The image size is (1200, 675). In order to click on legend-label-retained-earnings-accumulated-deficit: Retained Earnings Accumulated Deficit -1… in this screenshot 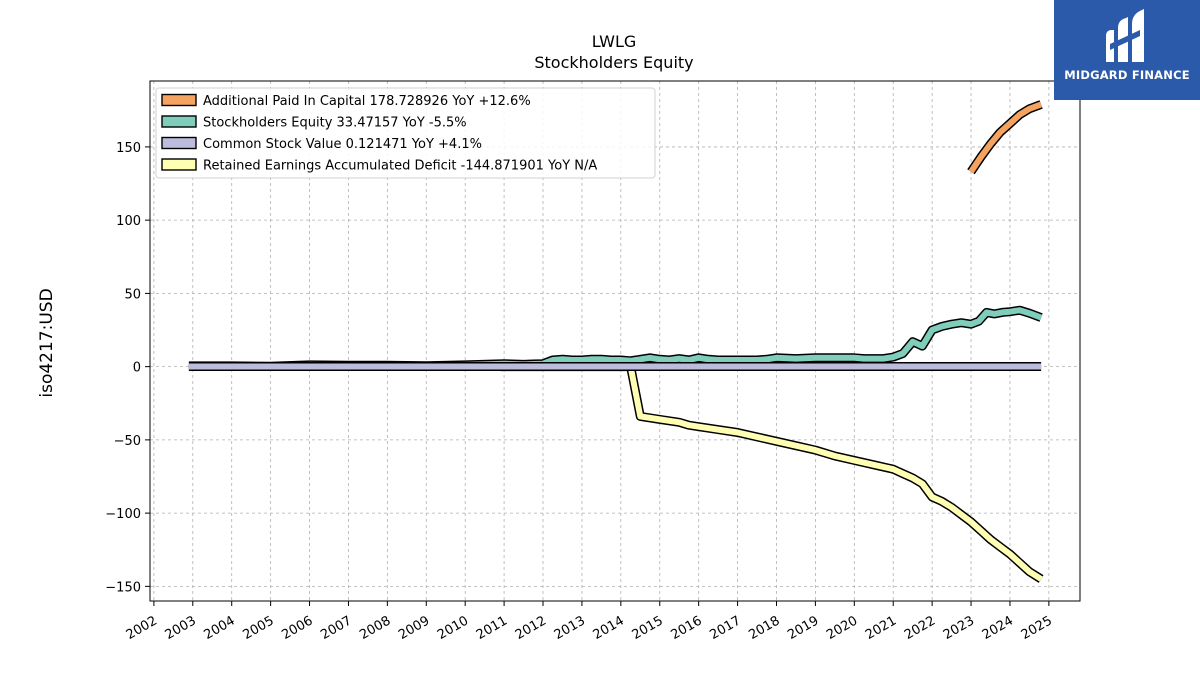, I will do `click(400, 166)`.